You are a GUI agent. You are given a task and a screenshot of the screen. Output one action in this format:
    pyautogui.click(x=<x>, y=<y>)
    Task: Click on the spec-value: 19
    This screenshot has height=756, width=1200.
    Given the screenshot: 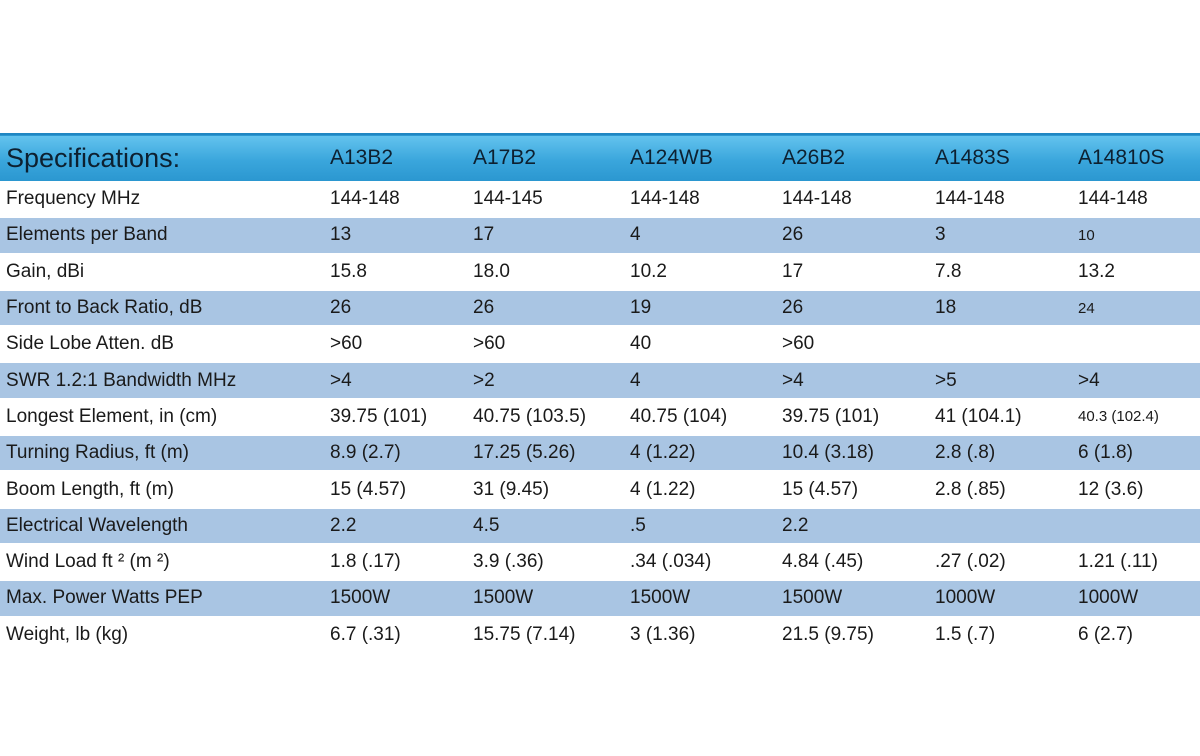 What is the action you would take?
    pyautogui.click(x=706, y=308)
    